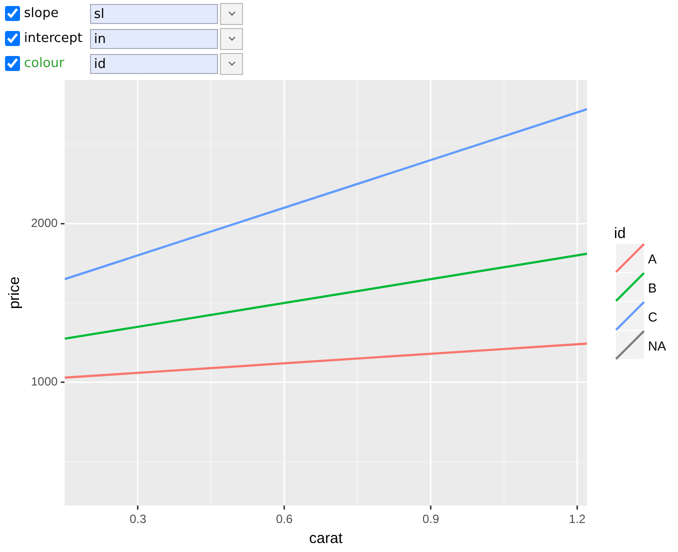 This screenshot has height=552, width=678. I want to click on text: id, so click(154, 64).